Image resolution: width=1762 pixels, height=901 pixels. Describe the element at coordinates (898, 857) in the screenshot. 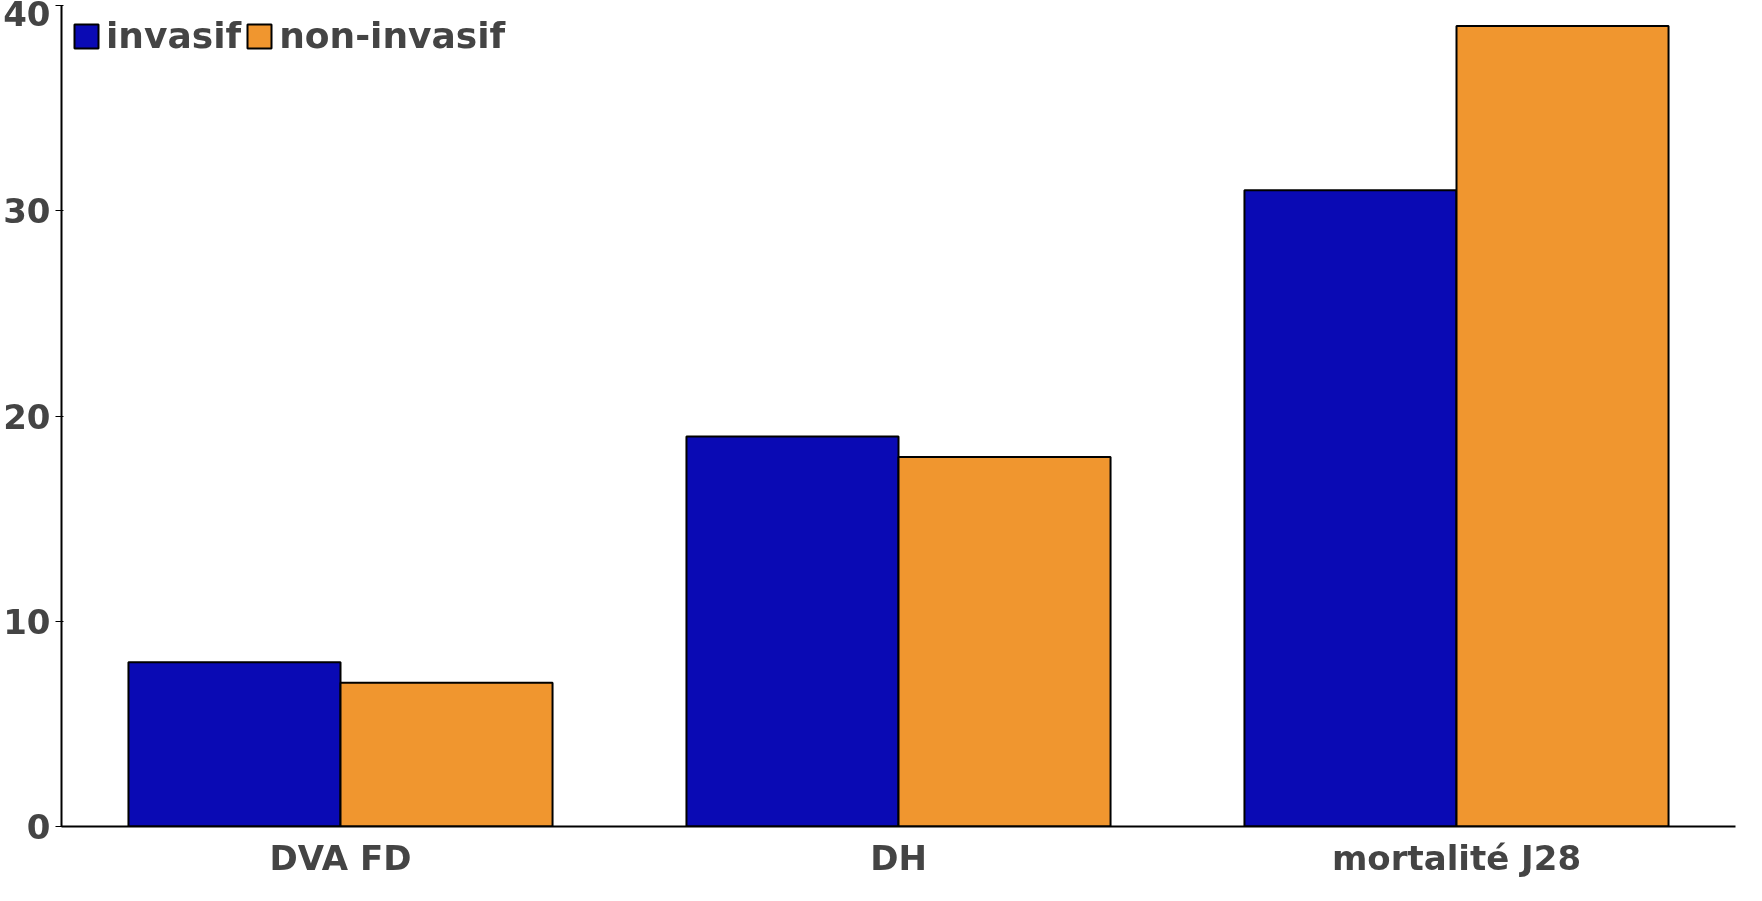

I see `x-tick-label: DH` at that location.